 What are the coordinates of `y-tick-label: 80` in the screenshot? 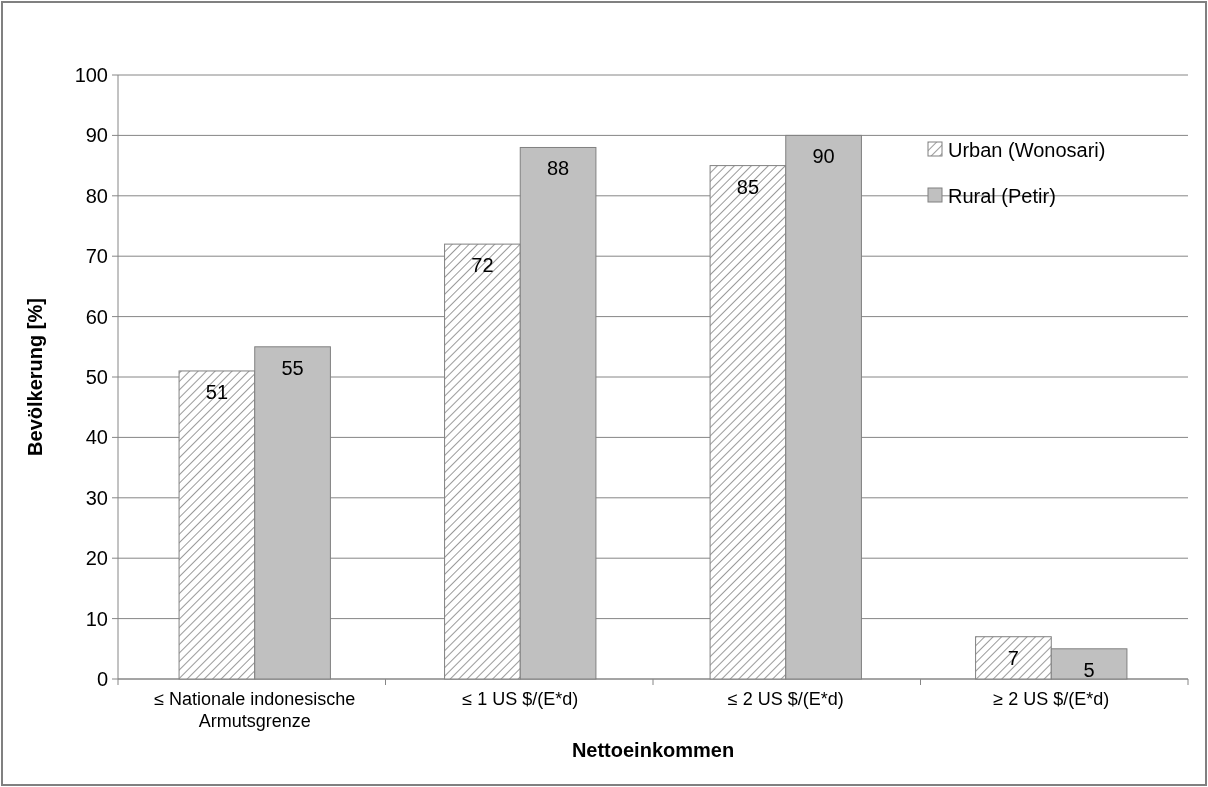 It's located at (96, 195).